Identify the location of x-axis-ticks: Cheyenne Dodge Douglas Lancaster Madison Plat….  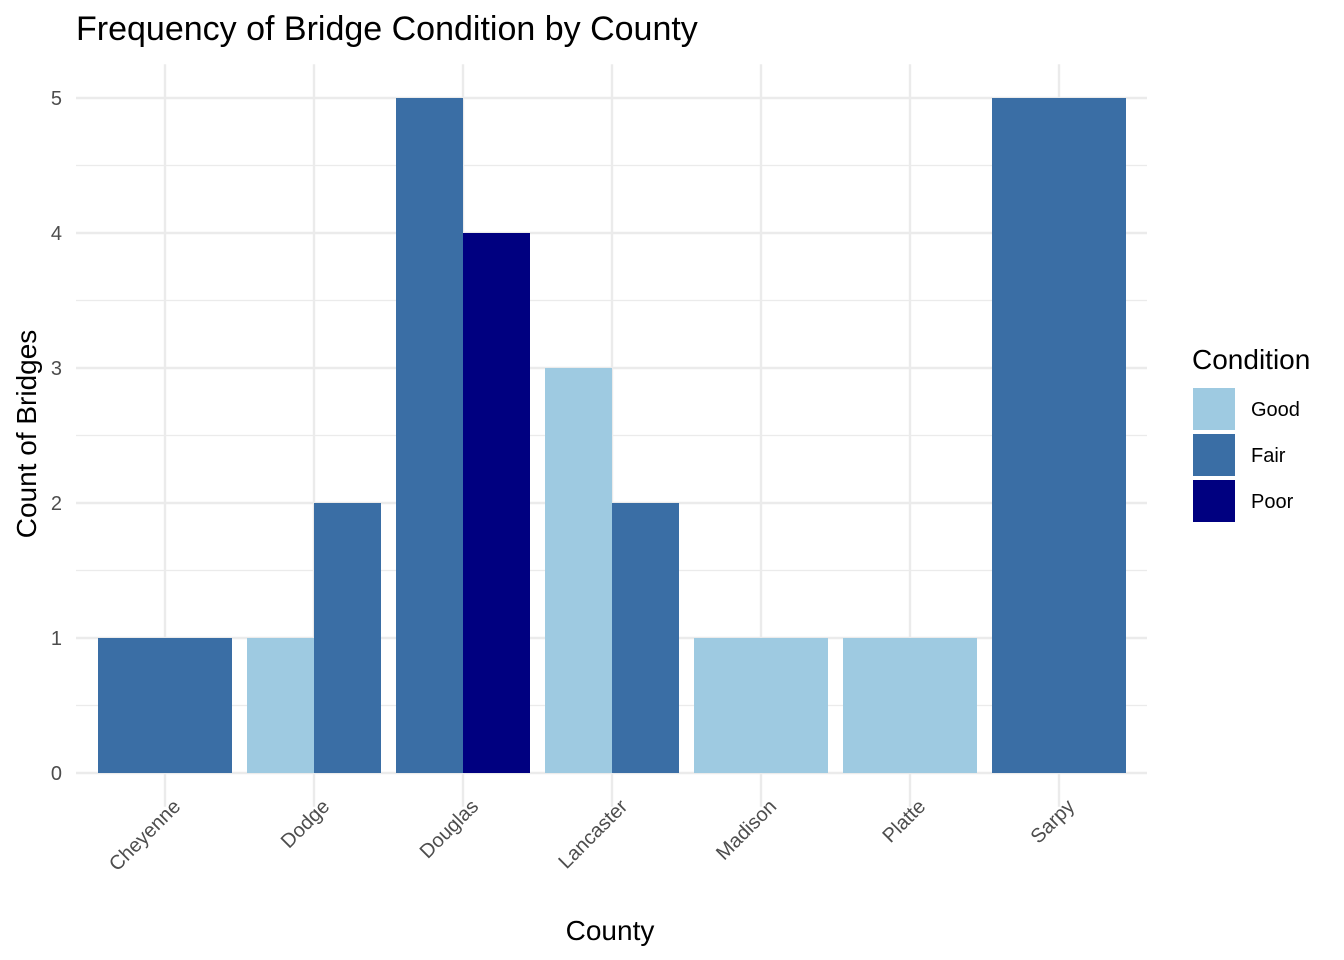
(592, 835).